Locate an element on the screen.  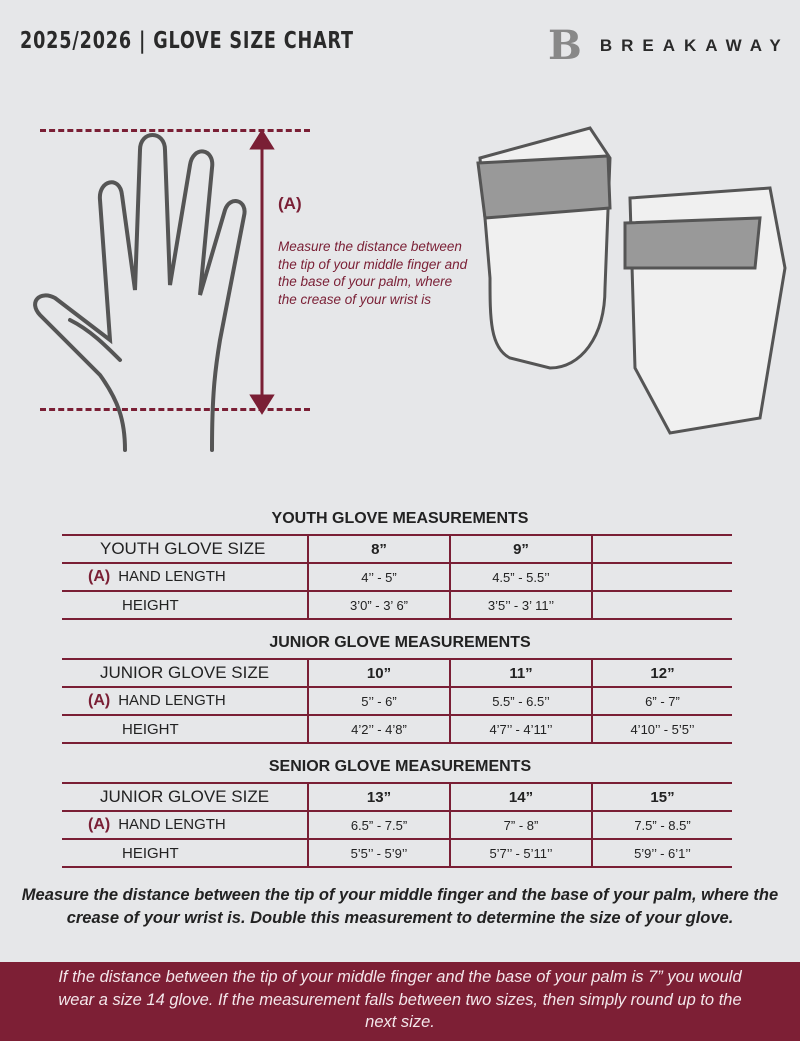
table-row: YOUTH GLOVE SIZE 8” 9” is located at coordinates (397, 549).